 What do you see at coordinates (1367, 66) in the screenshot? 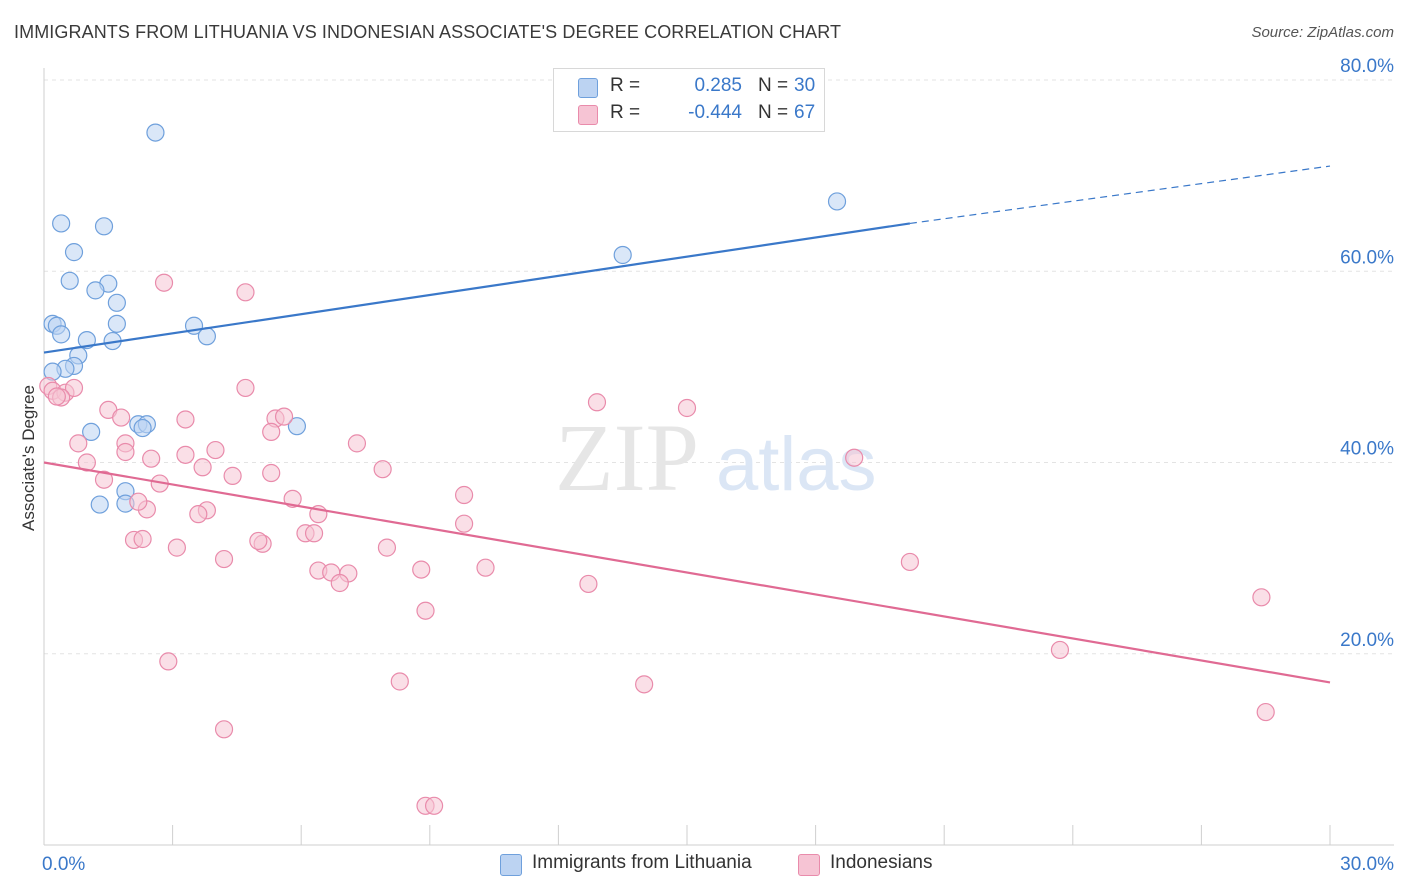
I see `y-tick-label: 80.0%` at bounding box center [1367, 66].